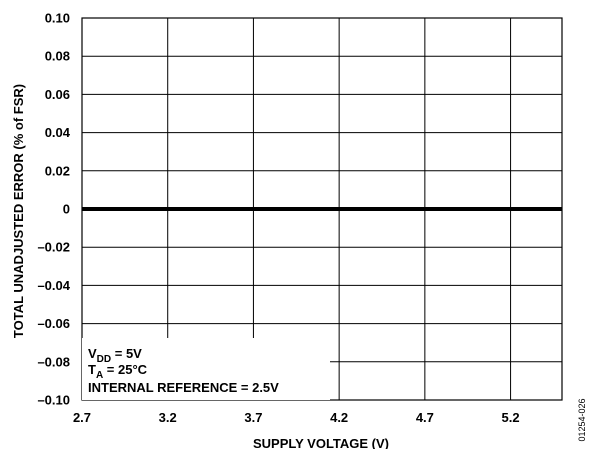 The image size is (592, 449). What do you see at coordinates (57, 56) in the screenshot?
I see `y-tick-label: 0.08` at bounding box center [57, 56].